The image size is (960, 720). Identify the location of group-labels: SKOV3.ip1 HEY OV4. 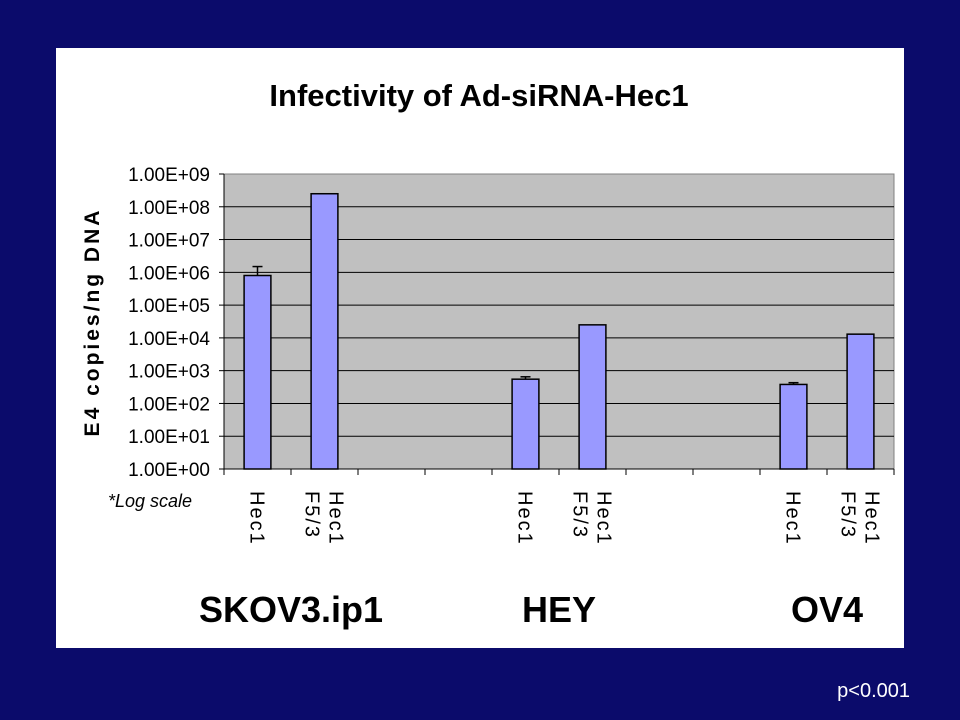
(531, 609).